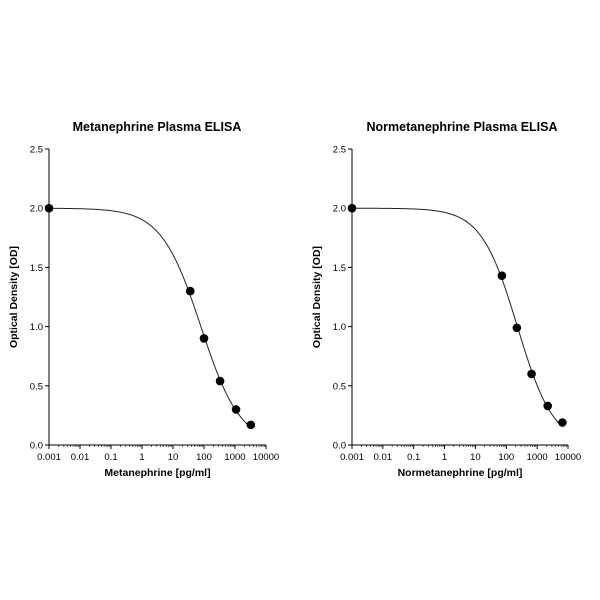 The height and width of the screenshot is (600, 600). I want to click on x-axis-label: Metanephrine [pg/ml], so click(157, 473).